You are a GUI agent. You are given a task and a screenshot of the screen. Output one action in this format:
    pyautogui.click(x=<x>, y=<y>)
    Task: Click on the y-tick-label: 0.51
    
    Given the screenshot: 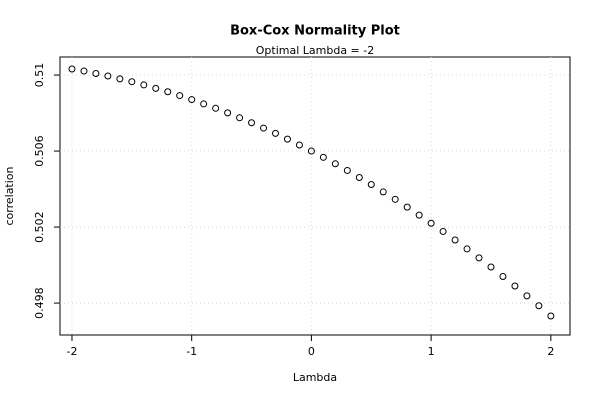 What is the action you would take?
    pyautogui.click(x=39, y=75)
    